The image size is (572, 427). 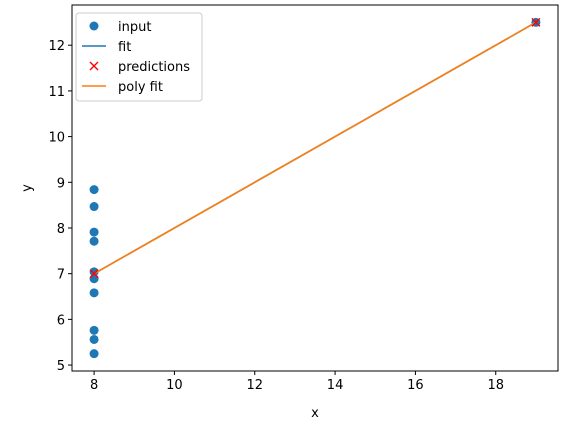 I want to click on y-tick-label: 7, so click(x=61, y=275).